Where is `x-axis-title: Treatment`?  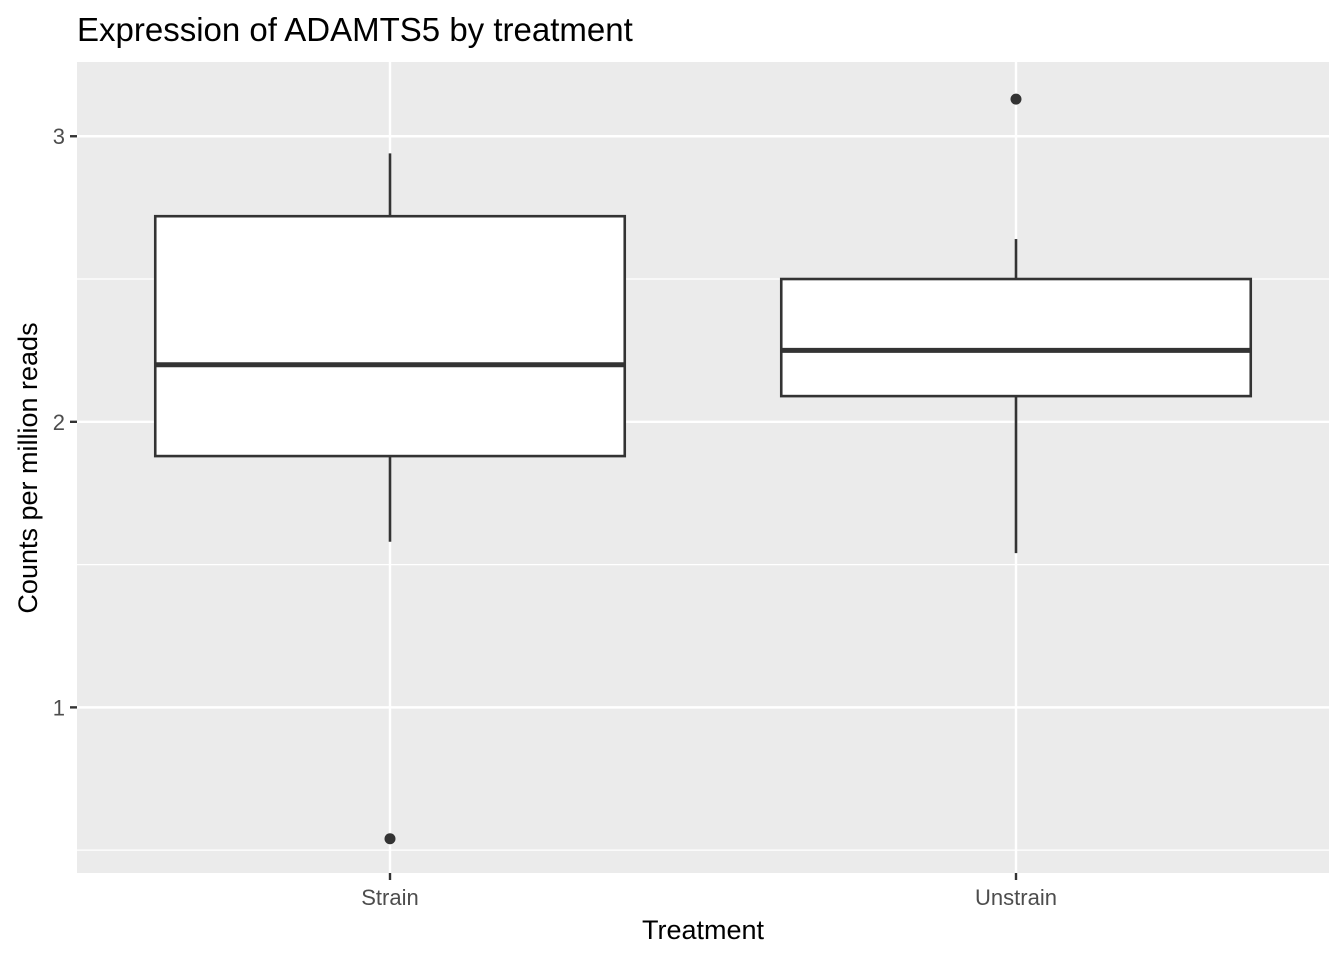
x-axis-title: Treatment is located at coordinates (703, 930).